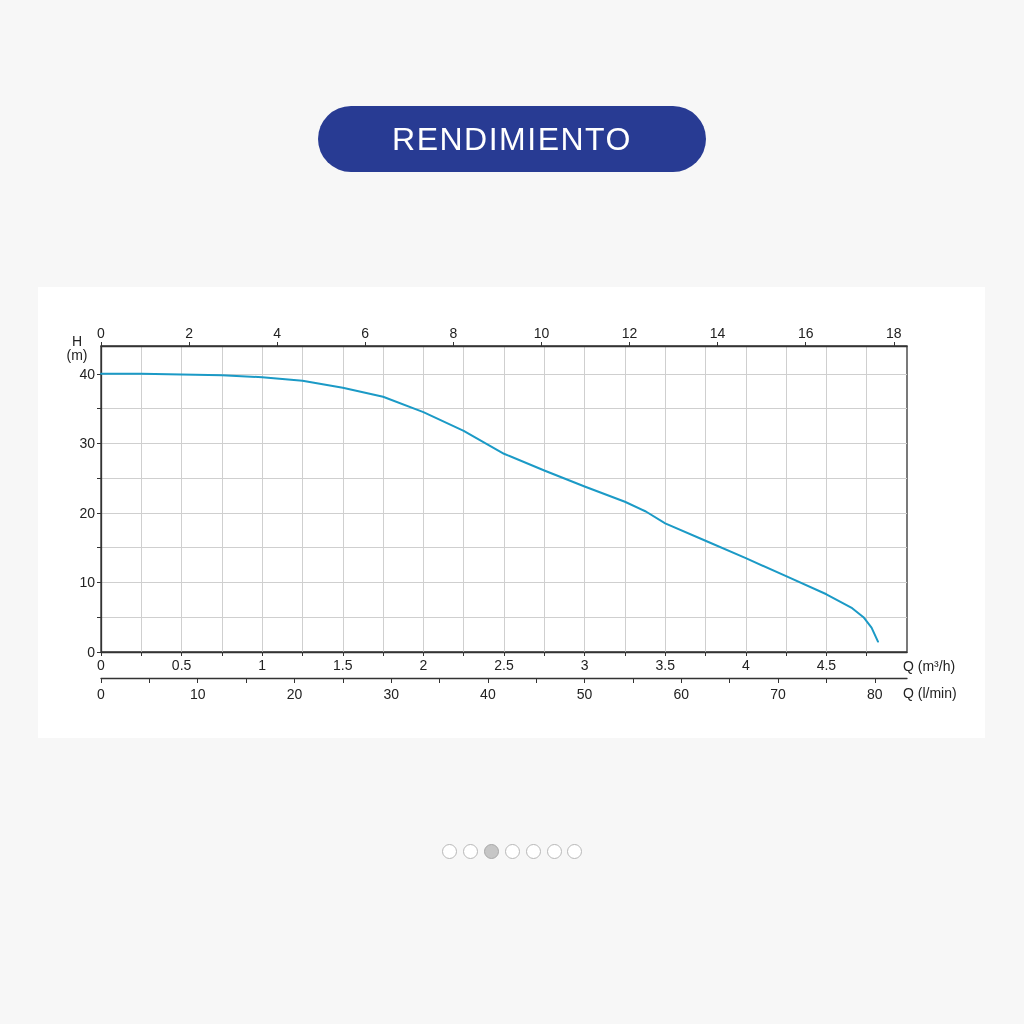 The width and height of the screenshot is (1024, 1024). I want to click on text: 0, so click(101, 694).